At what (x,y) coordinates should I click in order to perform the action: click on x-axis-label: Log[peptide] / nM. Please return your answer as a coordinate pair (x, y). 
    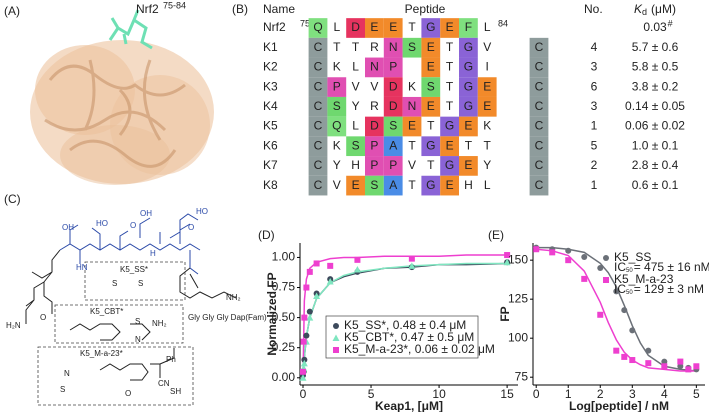
    Looking at the image, I should click on (619, 405).